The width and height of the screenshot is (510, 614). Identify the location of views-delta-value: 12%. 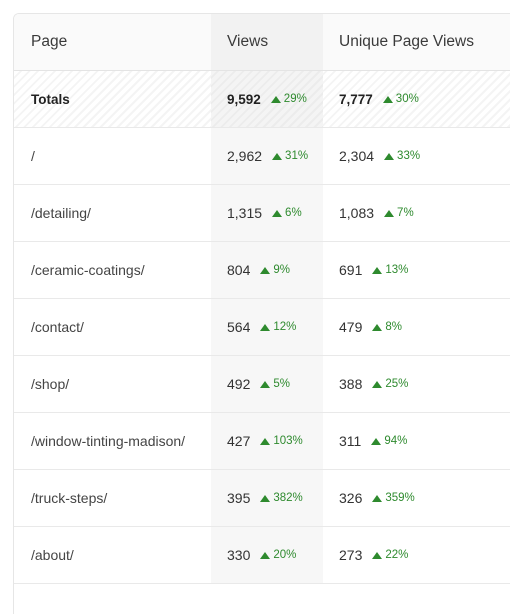
(285, 327).